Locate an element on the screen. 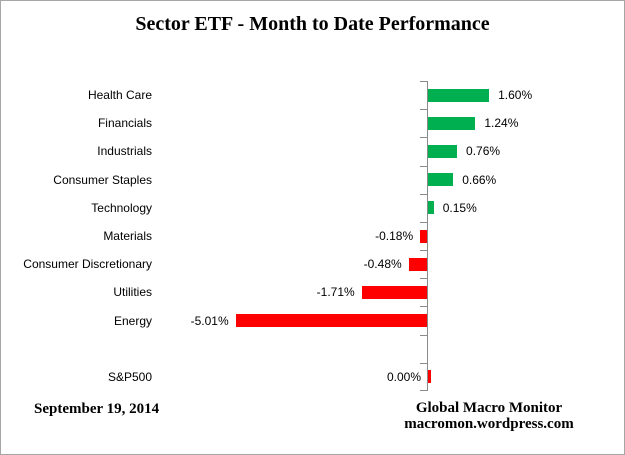  category-label: Health Care is located at coordinates (119, 95).